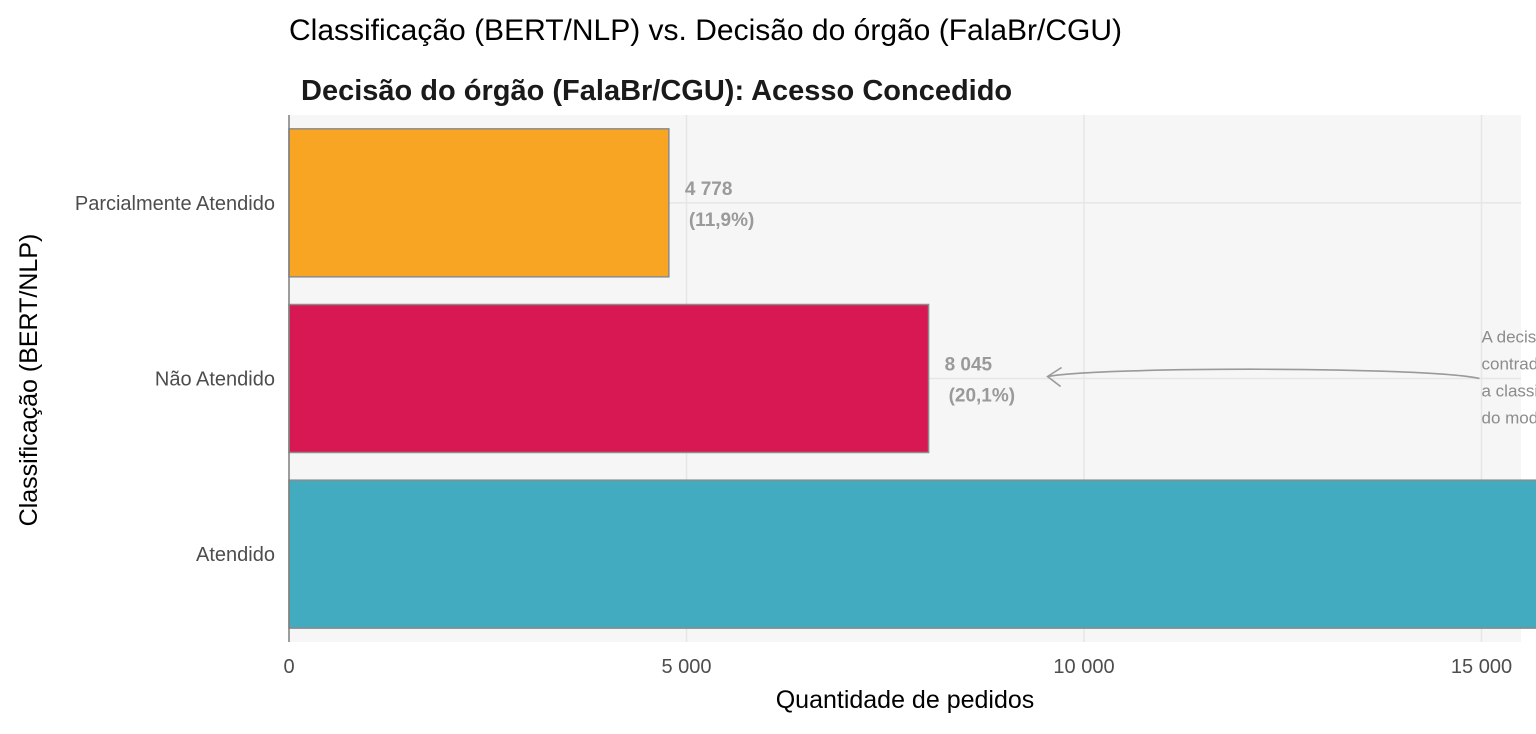 This screenshot has height=734, width=1536. I want to click on data-label-count: 4 778, so click(709, 189).